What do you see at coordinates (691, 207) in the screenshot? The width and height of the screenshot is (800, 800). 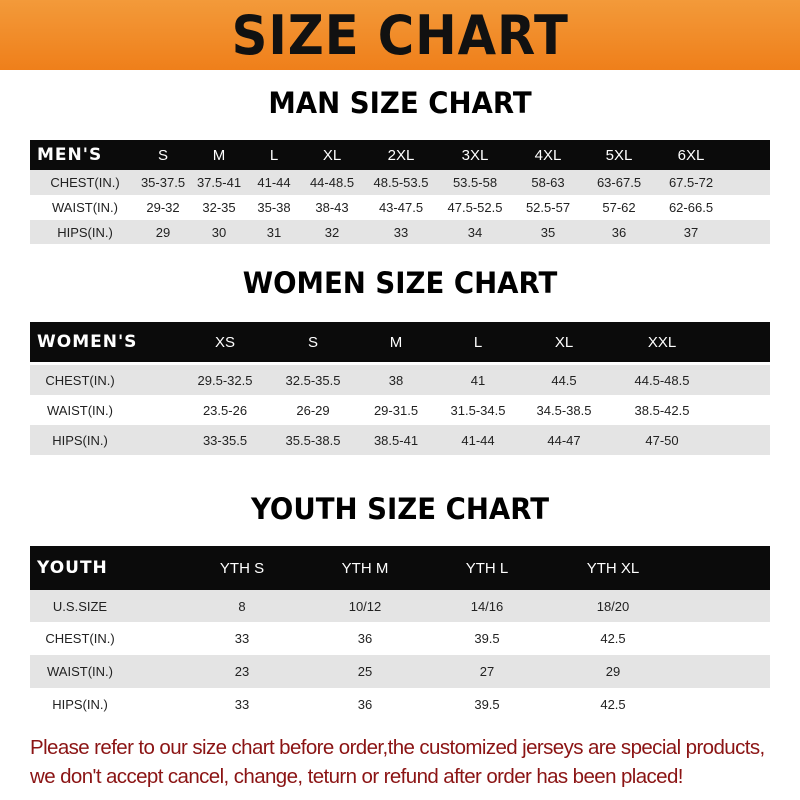 I see `table-cell: 62-66.5` at bounding box center [691, 207].